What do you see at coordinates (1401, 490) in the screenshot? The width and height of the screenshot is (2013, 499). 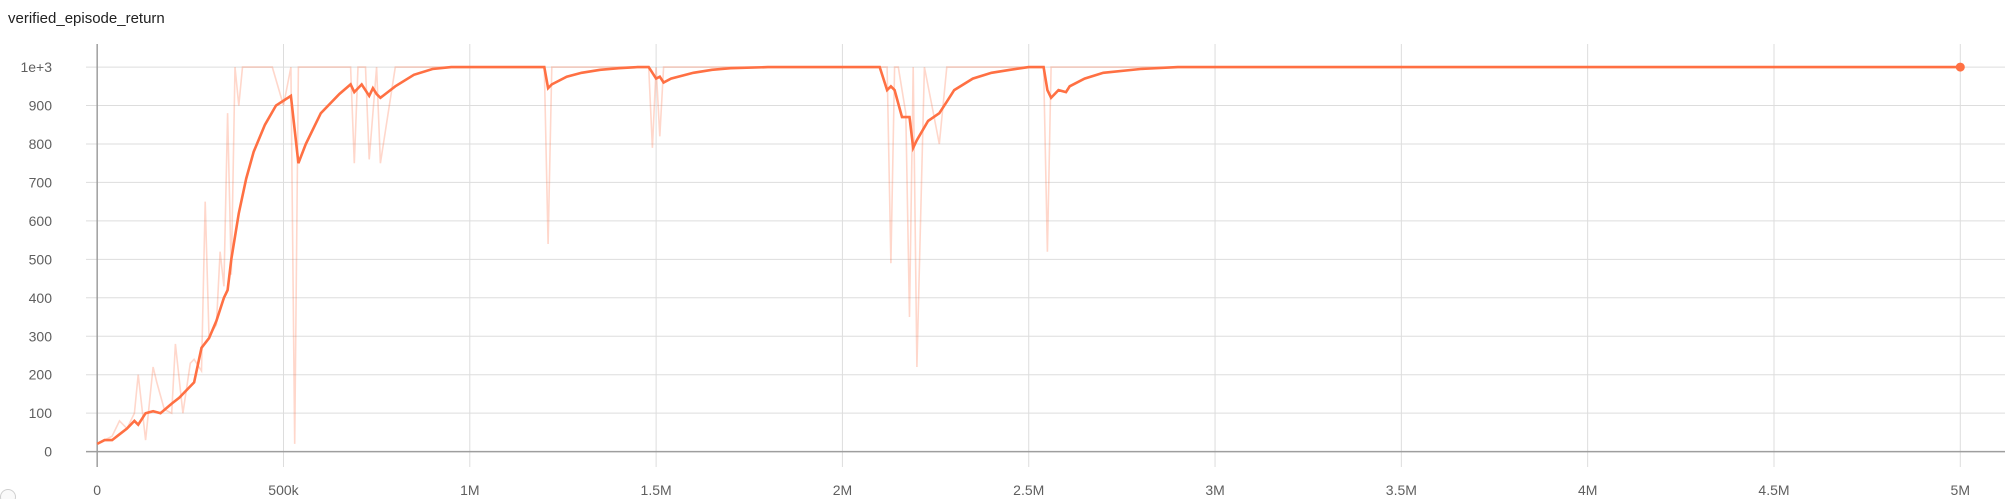 I see `x-tick-label: 3.5M` at bounding box center [1401, 490].